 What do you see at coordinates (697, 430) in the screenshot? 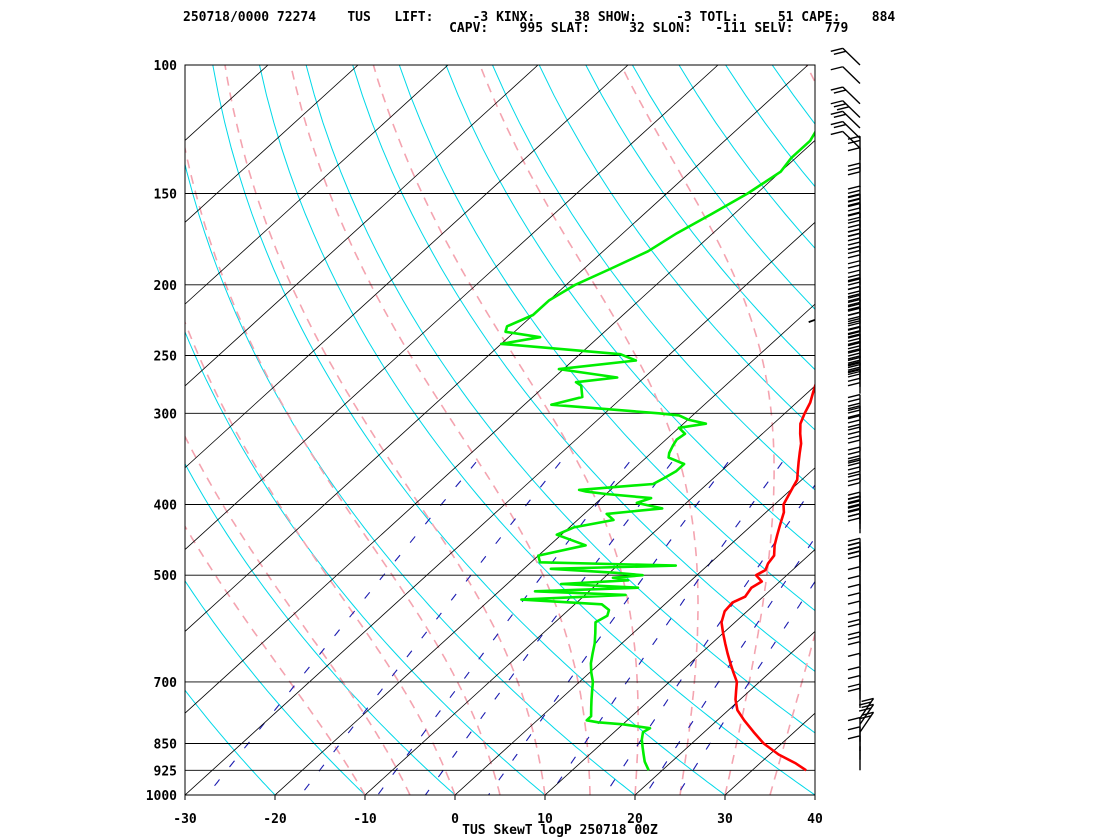
I see `moist-adiabat` at bounding box center [697, 430].